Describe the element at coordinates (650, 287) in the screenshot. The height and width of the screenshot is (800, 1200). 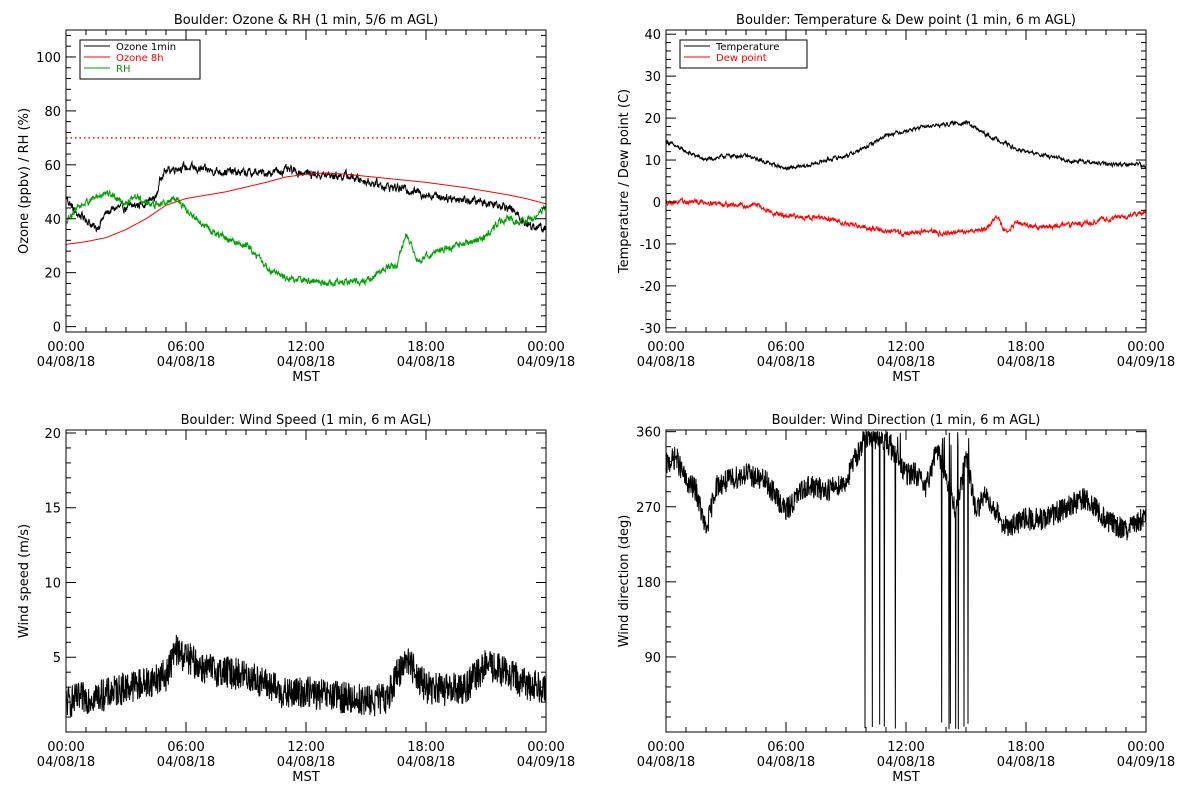
I see `y-tick-label: -20` at that location.